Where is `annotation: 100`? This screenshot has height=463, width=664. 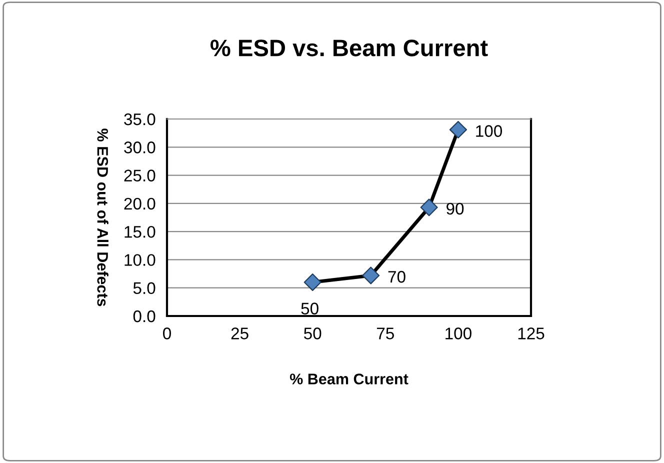
annotation: 100 is located at coordinates (489, 131).